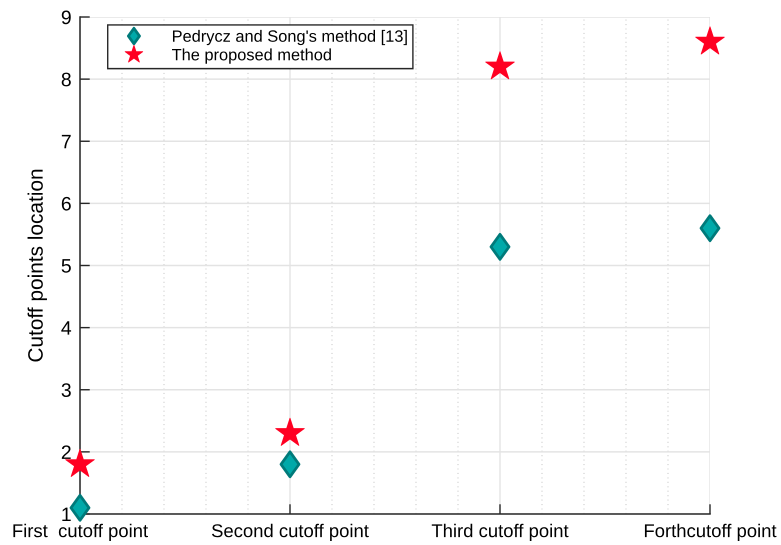 The height and width of the screenshot is (545, 781). What do you see at coordinates (66, 203) in the screenshot?
I see `y-tick-label: 6` at bounding box center [66, 203].